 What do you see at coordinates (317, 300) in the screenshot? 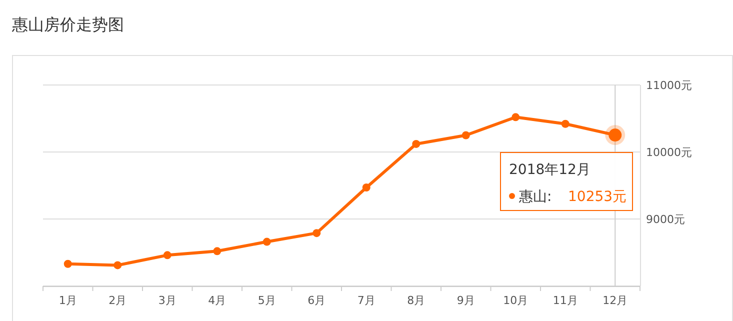
I see `x-tick-label: 6月` at bounding box center [317, 300].